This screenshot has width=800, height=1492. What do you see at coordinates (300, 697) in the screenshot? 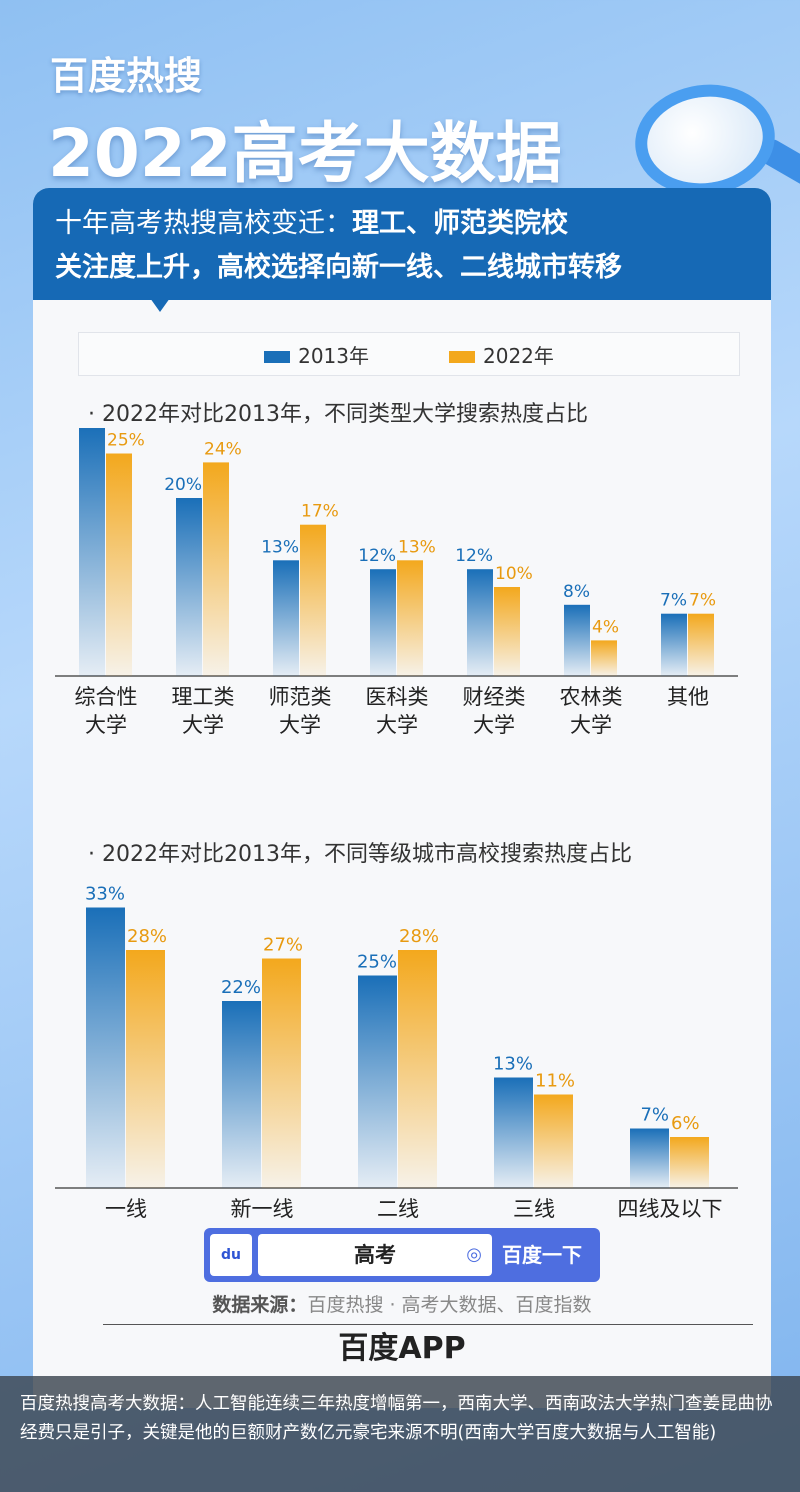
I see `category-label: 师范类` at bounding box center [300, 697].